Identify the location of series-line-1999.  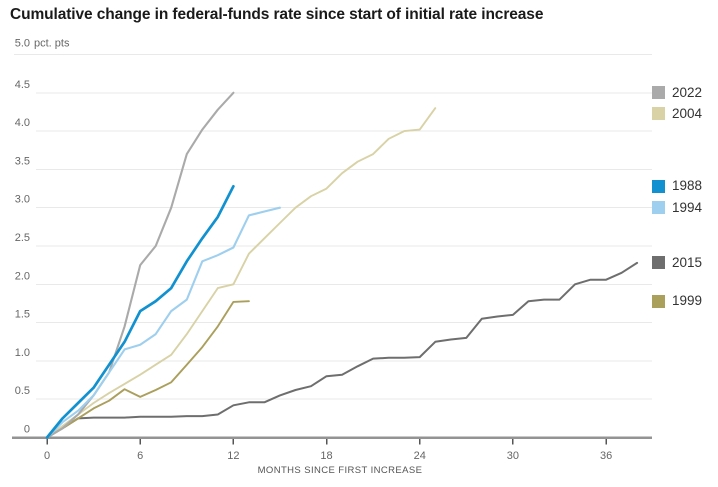
(148, 369).